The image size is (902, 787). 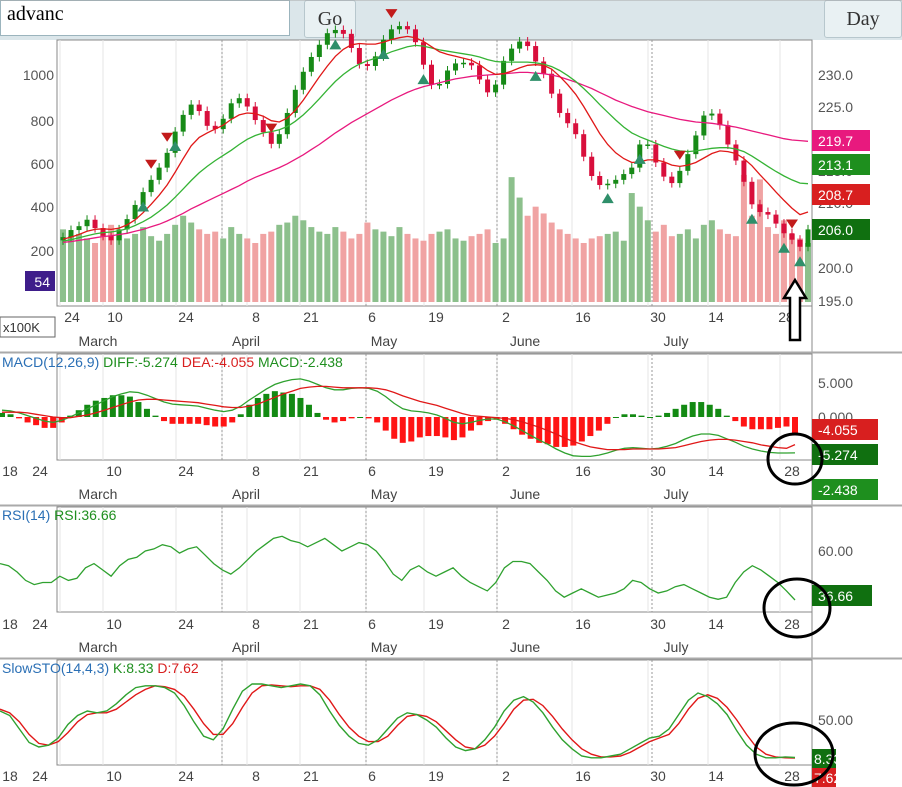 What do you see at coordinates (28, 515) in the screenshot?
I see `rsi-title: RSI(14)` at bounding box center [28, 515].